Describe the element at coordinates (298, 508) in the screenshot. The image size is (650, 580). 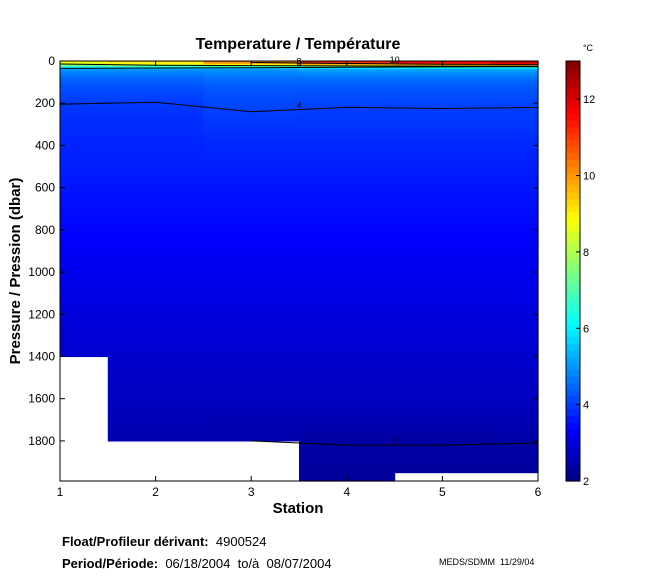
I see `x-axis-label: Station` at that location.